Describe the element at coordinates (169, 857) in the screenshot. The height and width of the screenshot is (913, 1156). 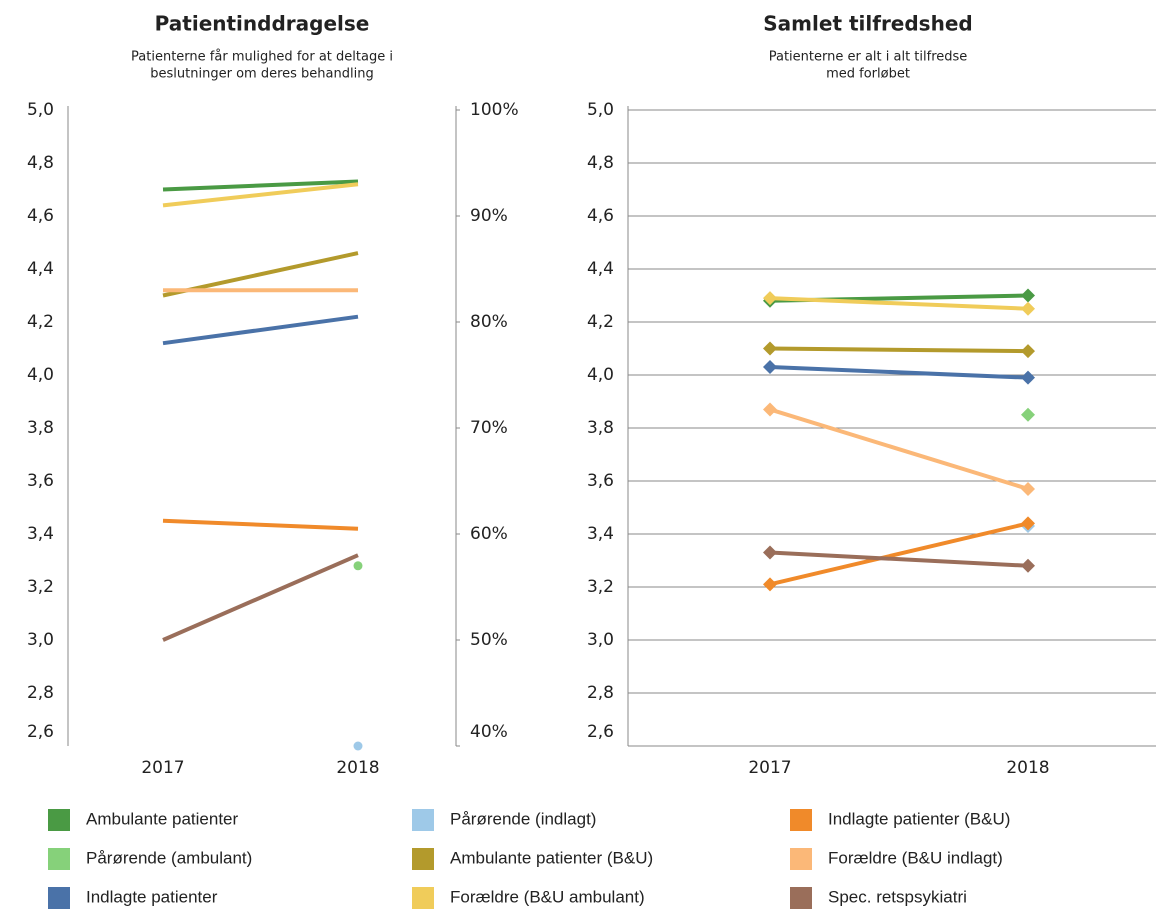
I see `legend-label: Pårørende (ambulant)` at that location.